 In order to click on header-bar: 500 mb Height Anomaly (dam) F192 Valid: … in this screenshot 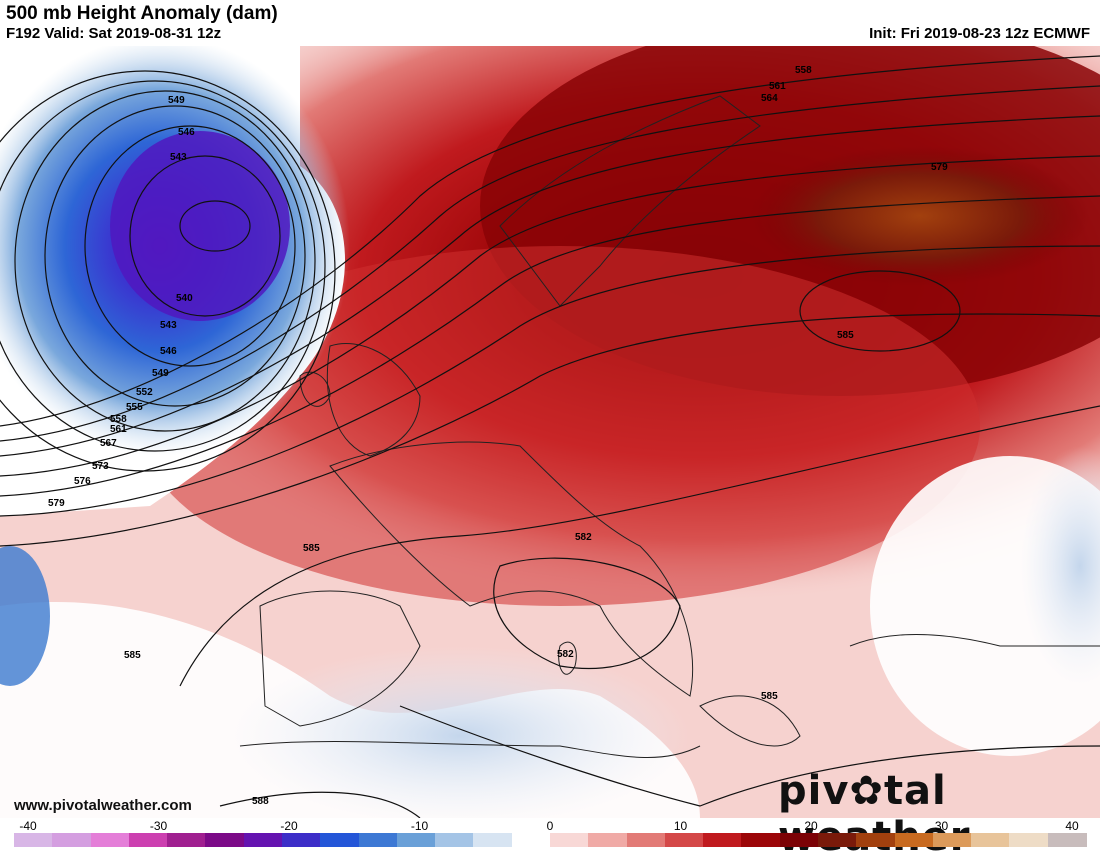, I will do `click(550, 23)`.